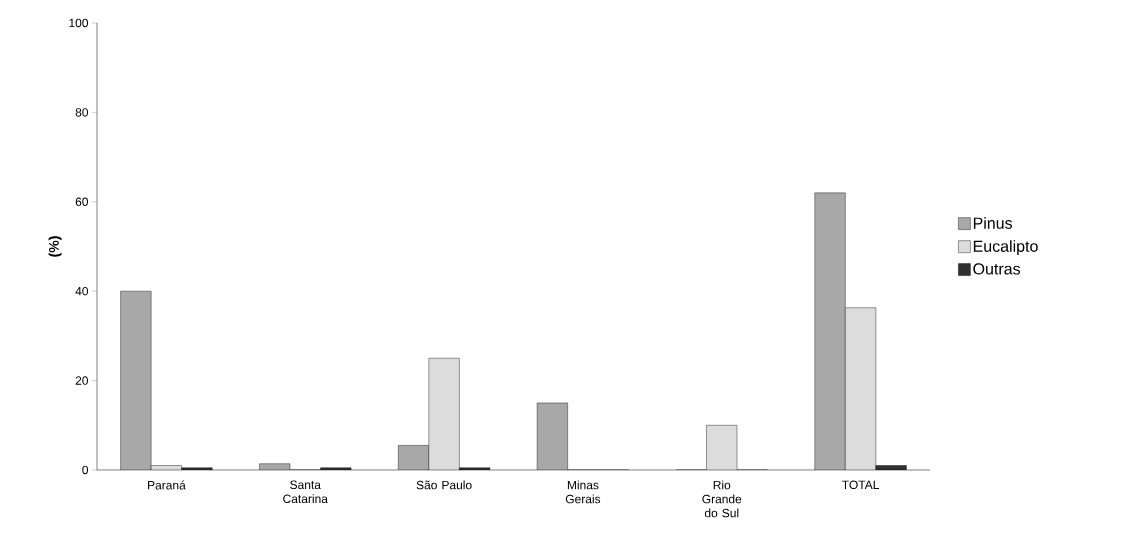 The width and height of the screenshot is (1133, 541). Describe the element at coordinates (444, 485) in the screenshot. I see `x-tick-label: São Paulo` at that location.